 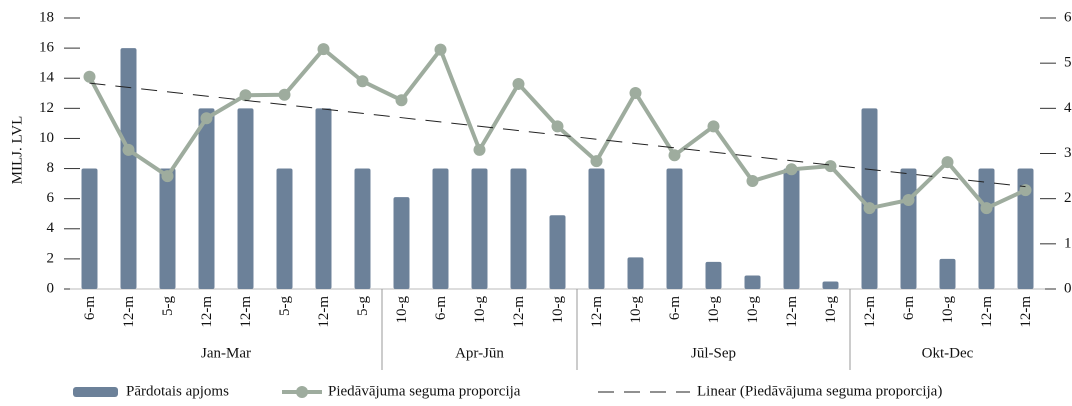 I want to click on legend-label: Piedāvājuma seguma proporcija, so click(x=424, y=391).